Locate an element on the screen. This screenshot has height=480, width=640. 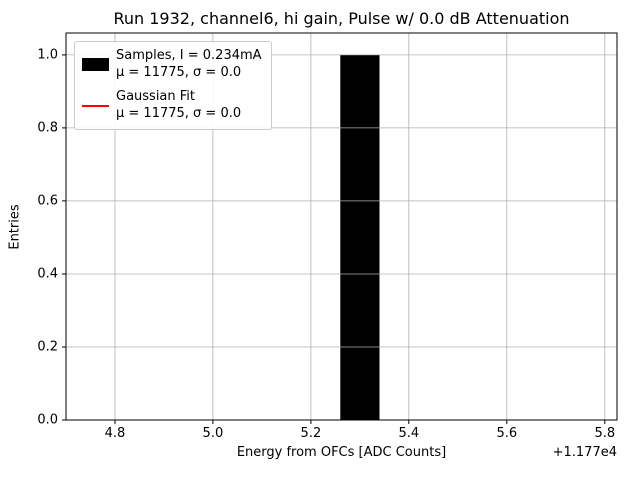
legend-entry: Samples, I = 0.234mA μ = 11775, σ = 0.0 is located at coordinates (172, 65).